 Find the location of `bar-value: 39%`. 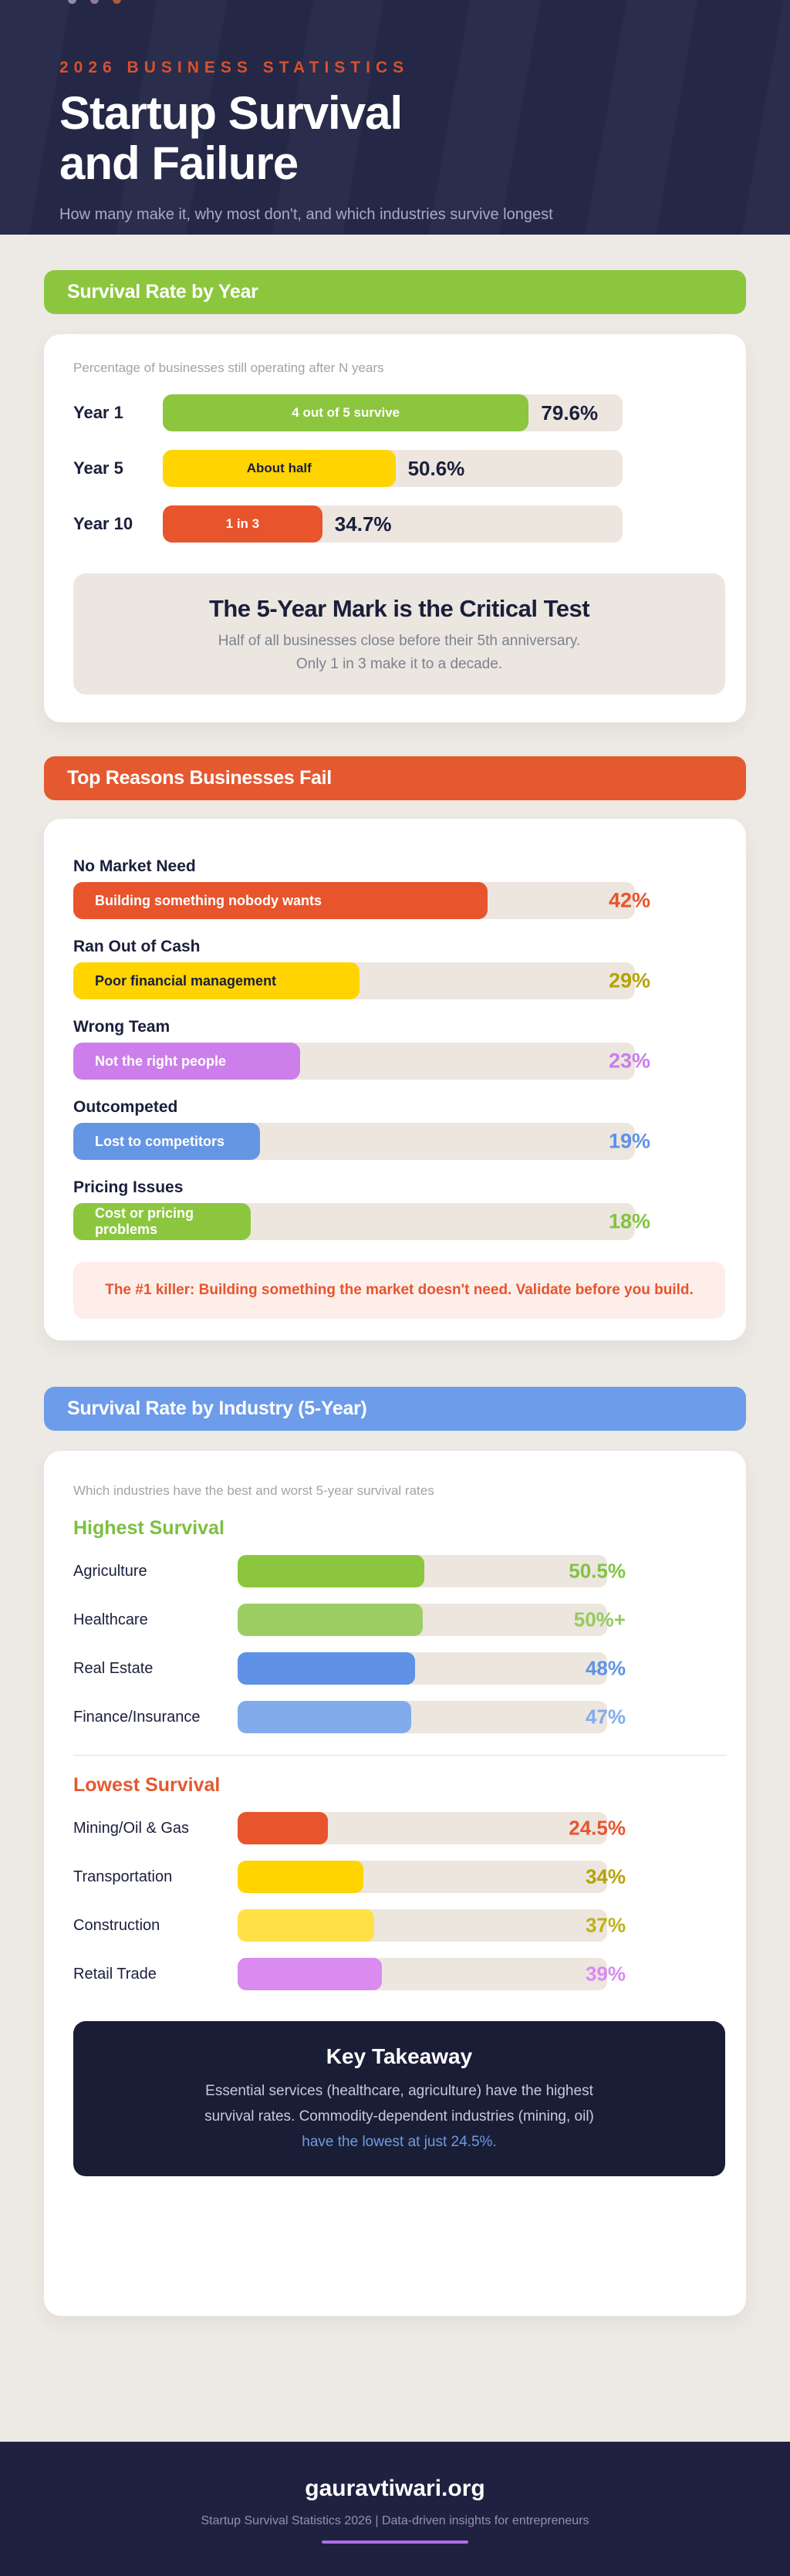

bar-value: 39% is located at coordinates (605, 1974).